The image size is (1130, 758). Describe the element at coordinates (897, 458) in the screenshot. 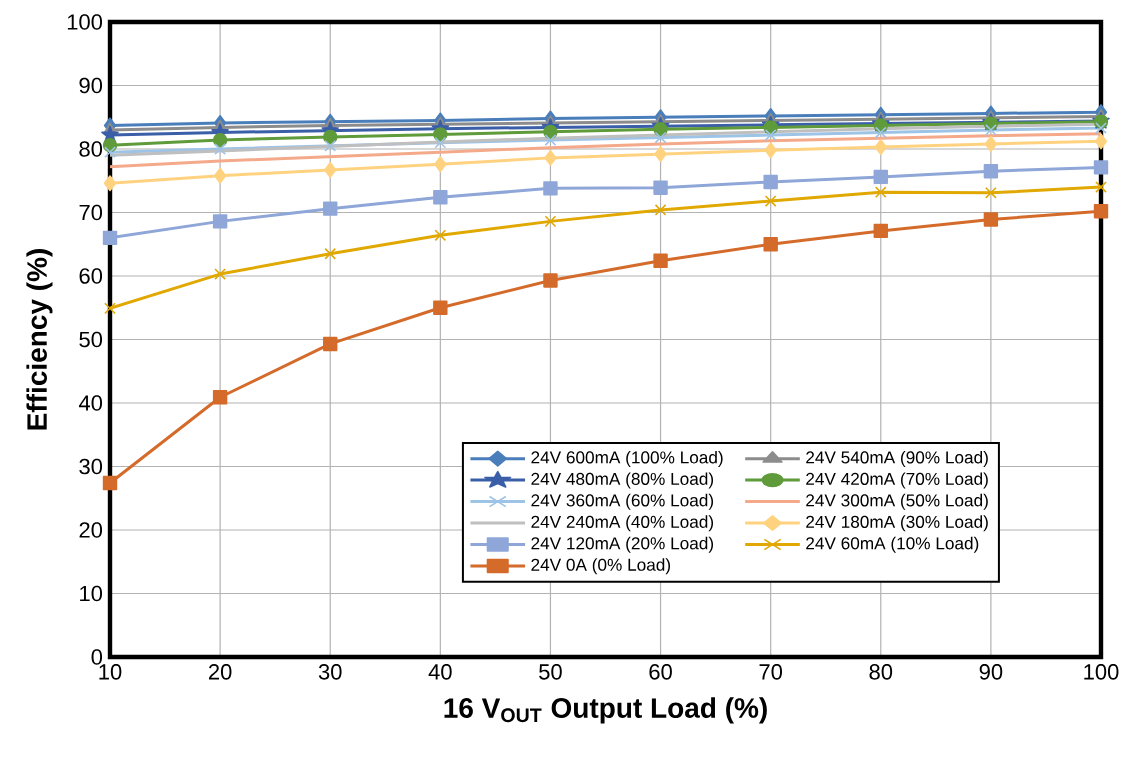

I see `legend-label: 24V 540mA (90% Load)` at that location.